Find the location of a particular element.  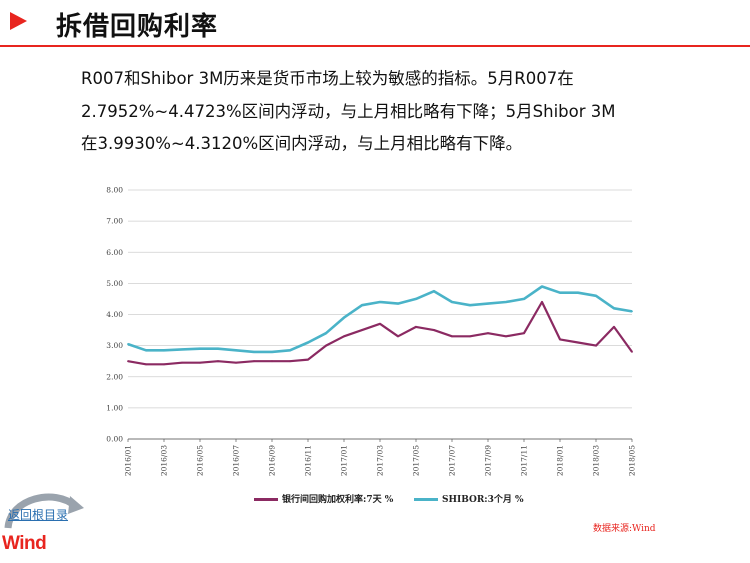

x-tick-label: 2016/09 is located at coordinates (272, 460).